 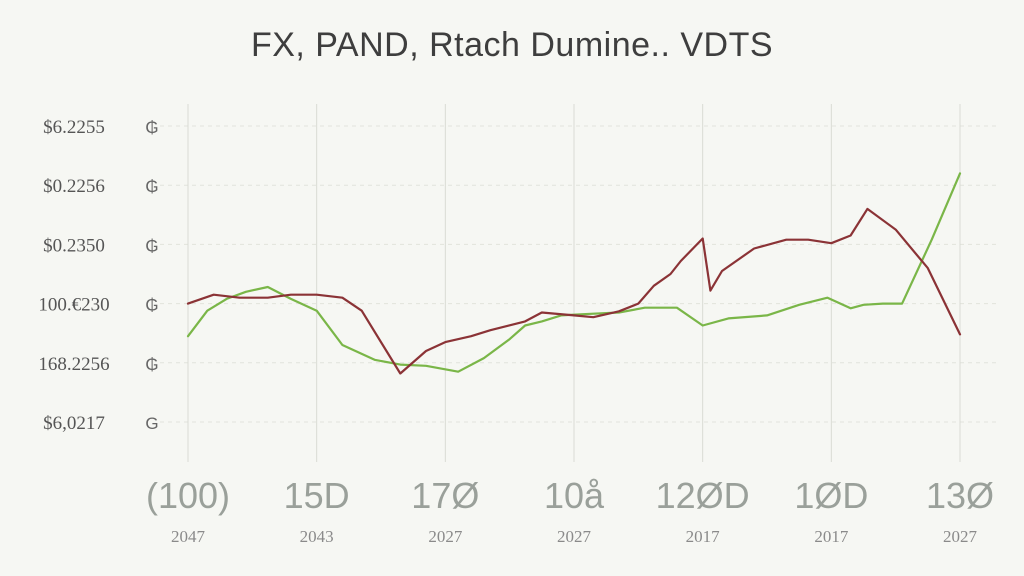 I want to click on x-tick-label: 17Ø, so click(x=445, y=495).